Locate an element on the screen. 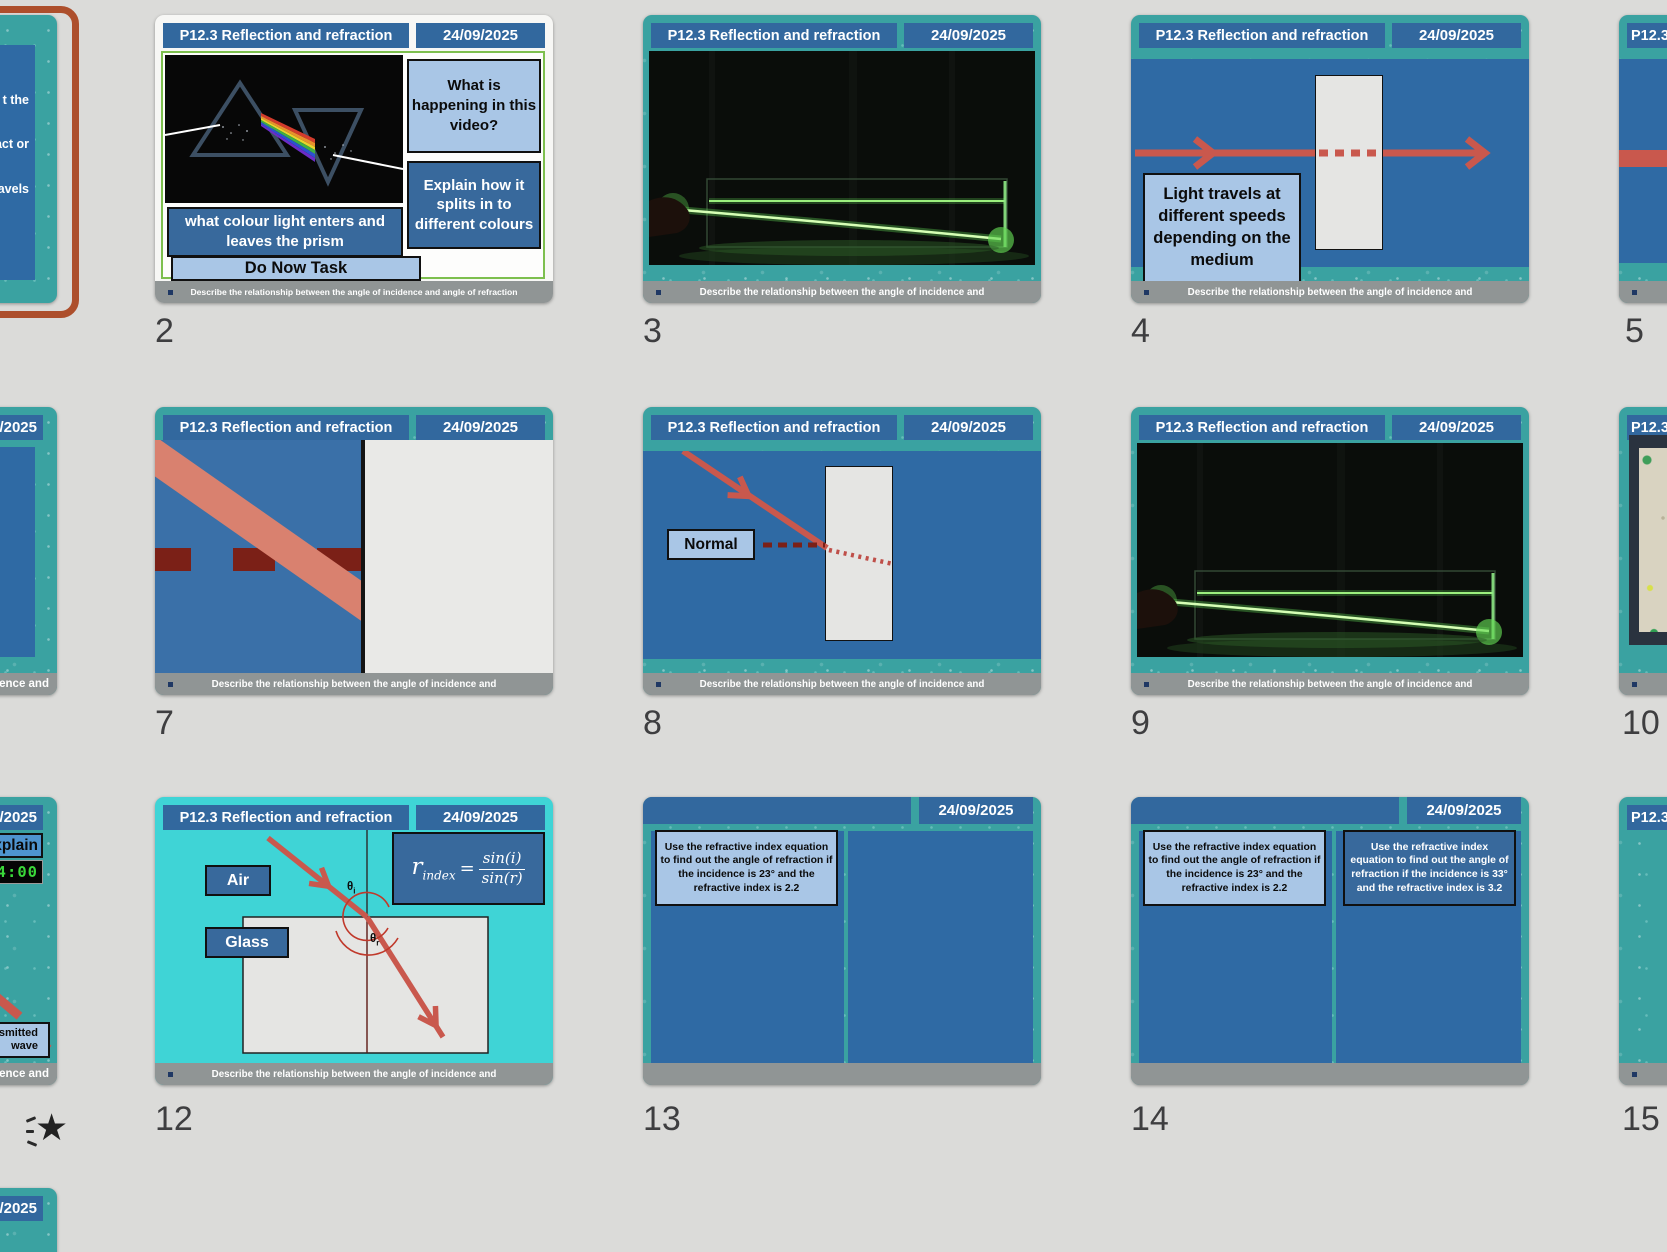 This screenshot has height=1252, width=1667. light-ray is located at coordinates (1643, 158).